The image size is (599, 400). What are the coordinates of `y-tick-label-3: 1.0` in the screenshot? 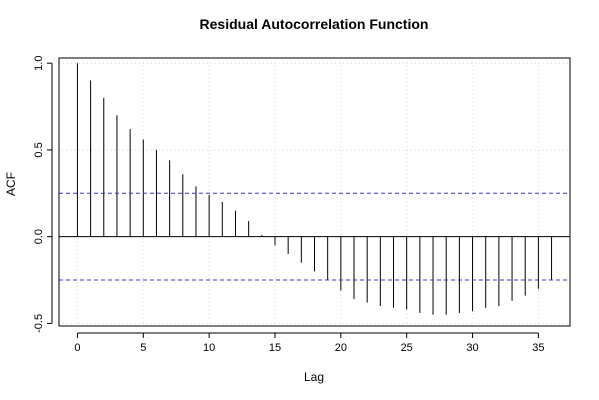 It's located at (39, 63).